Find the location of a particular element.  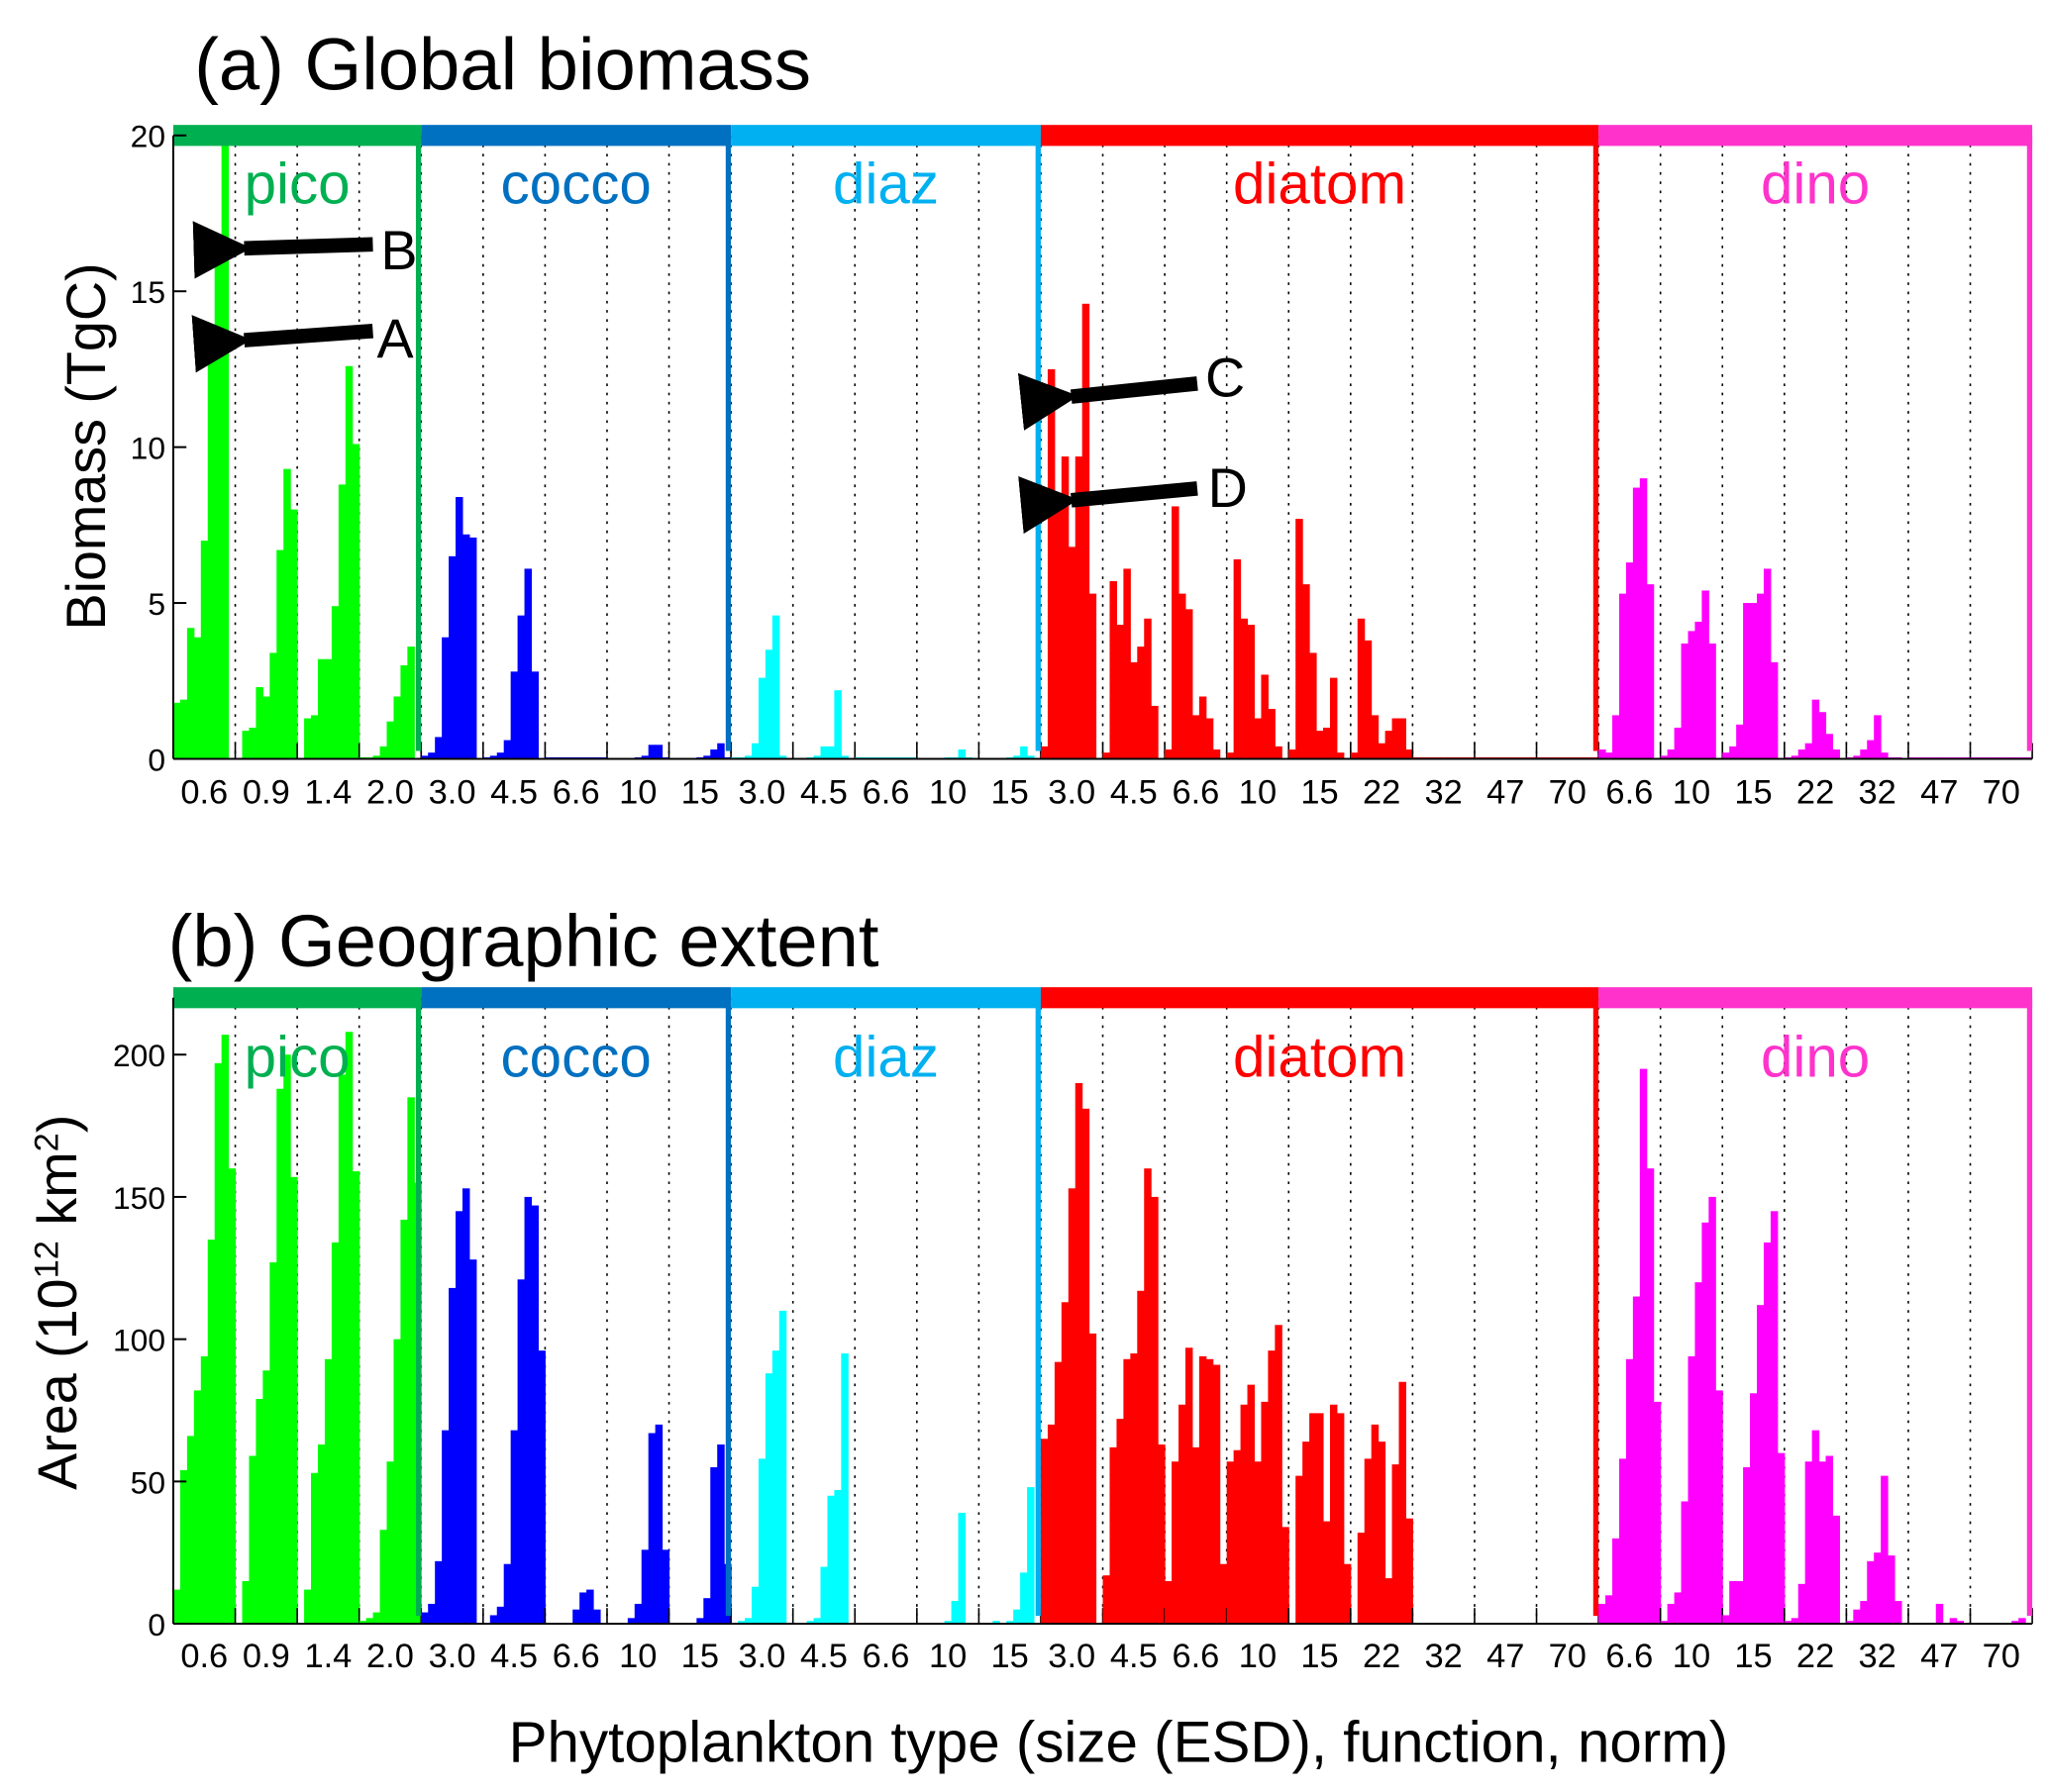

group-header-bar-pico is located at coordinates (297, 136).